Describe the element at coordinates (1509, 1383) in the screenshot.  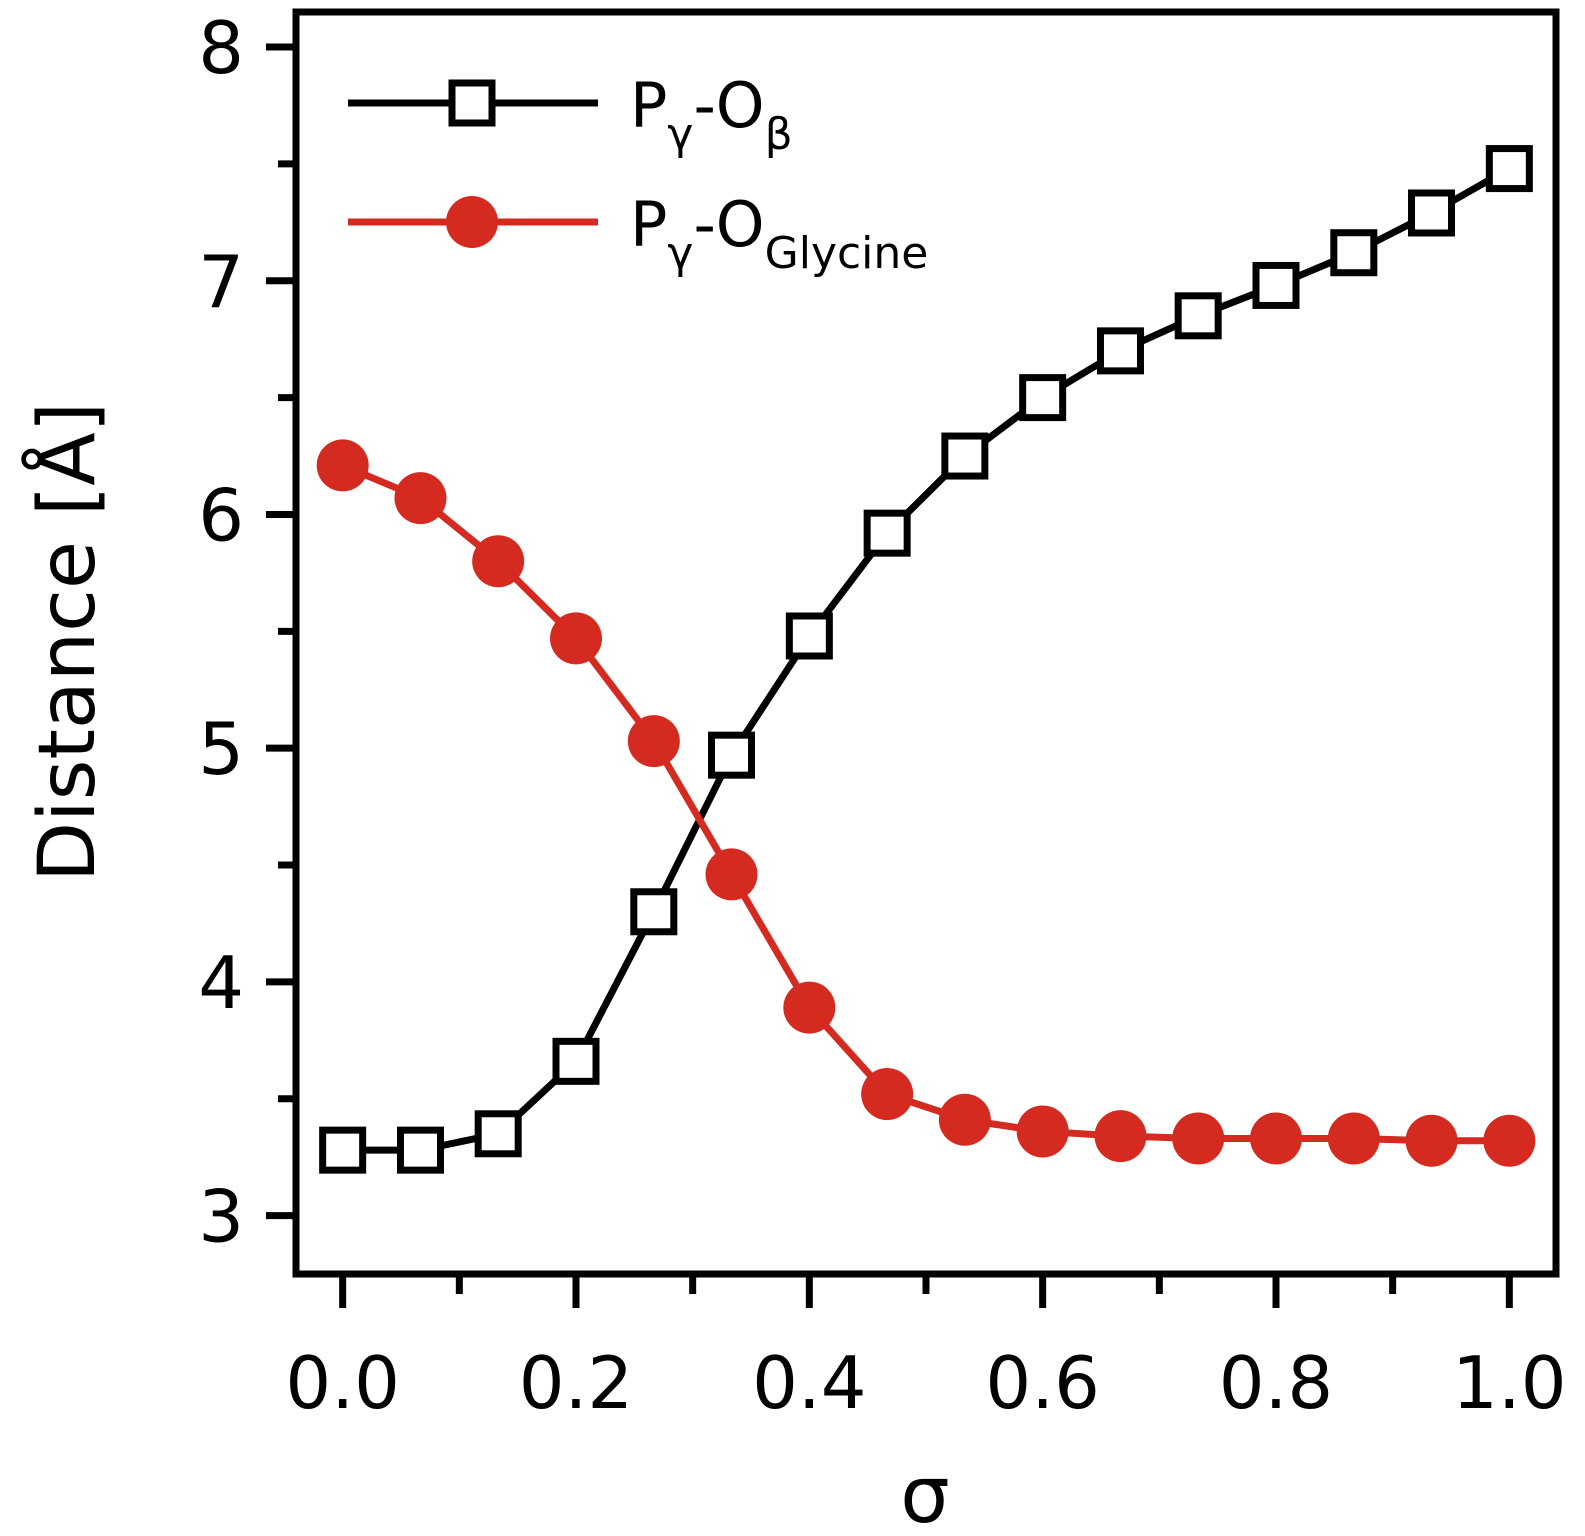
I see `x-tick-label: 1.0` at that location.